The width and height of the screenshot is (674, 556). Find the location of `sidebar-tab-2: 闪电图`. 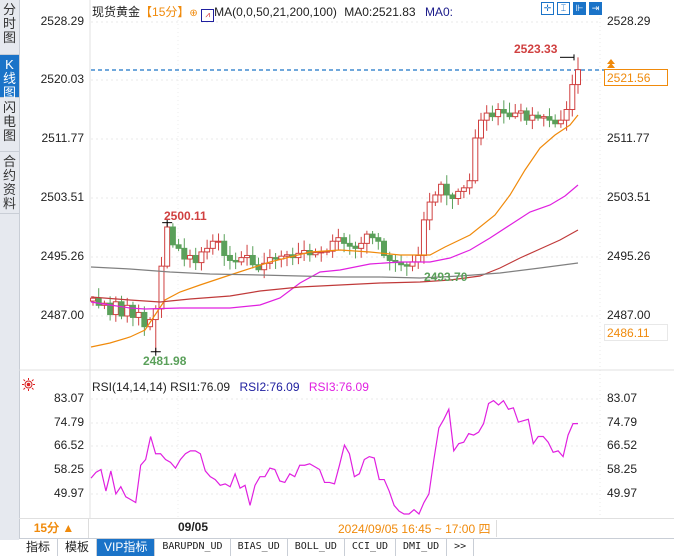

sidebar-tab-2: 闪电图 is located at coordinates (9, 125).